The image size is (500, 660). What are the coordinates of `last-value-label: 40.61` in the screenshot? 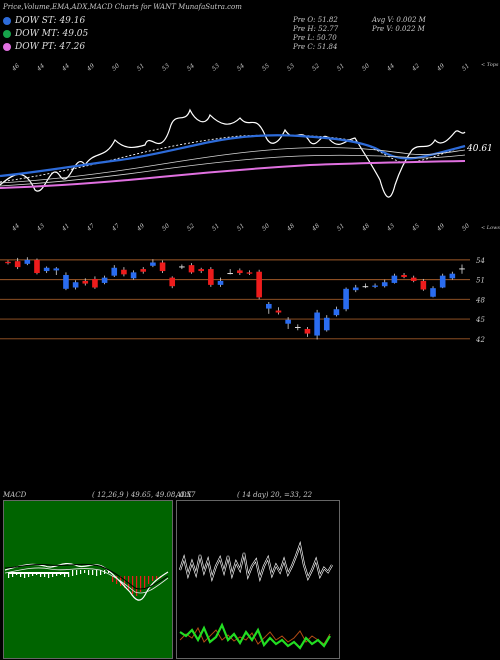 It's located at (480, 149).